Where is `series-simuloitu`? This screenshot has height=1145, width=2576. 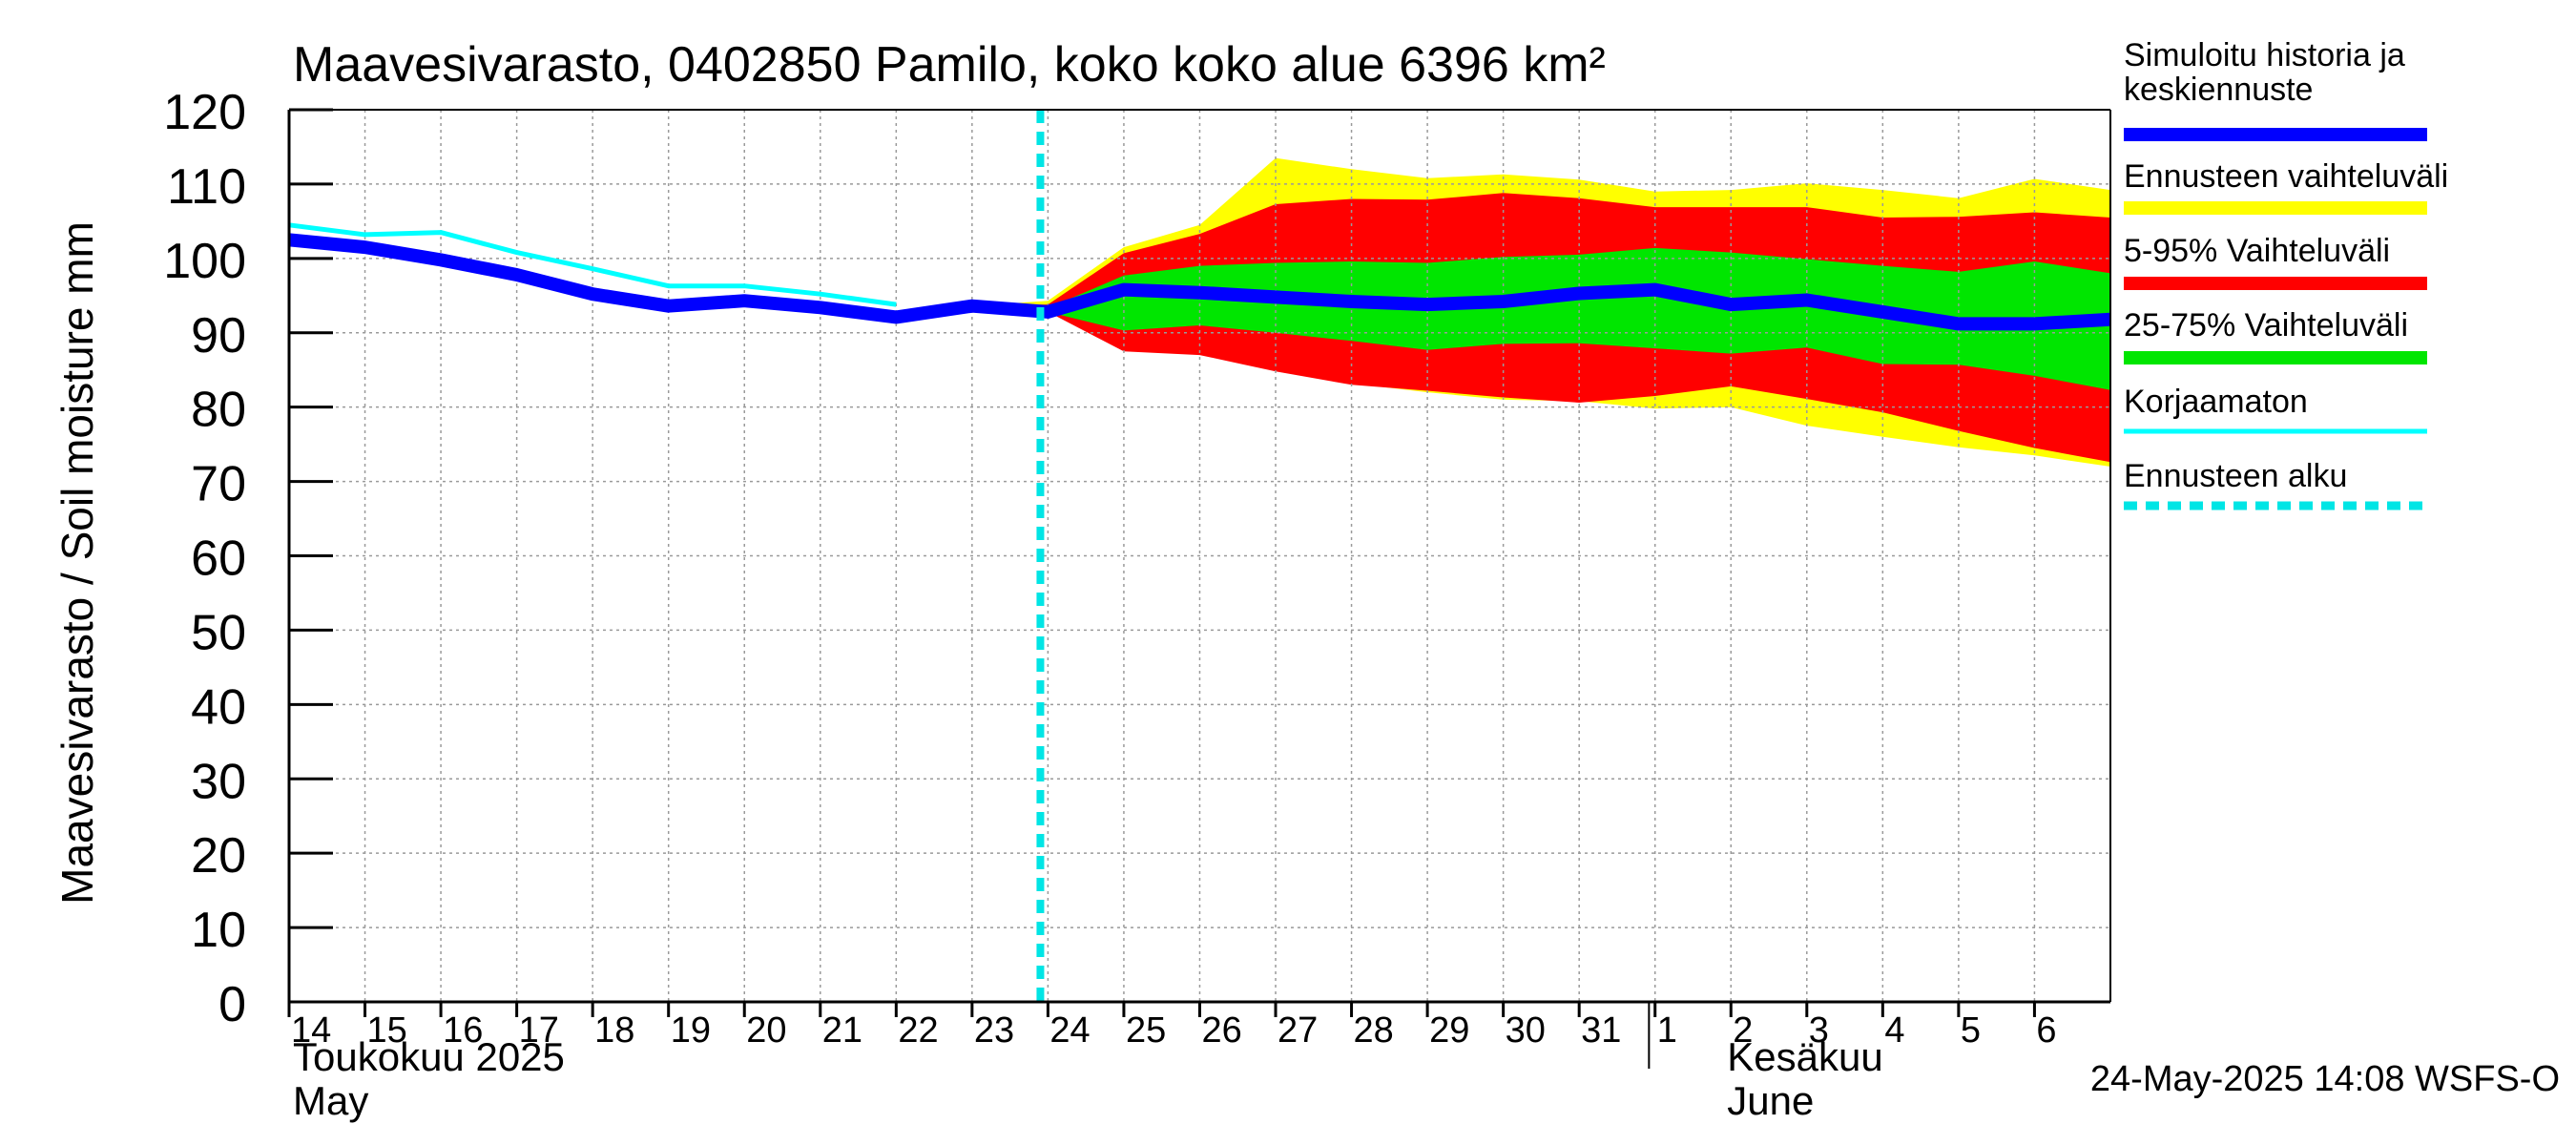 series-simuloitu is located at coordinates (1199, 282).